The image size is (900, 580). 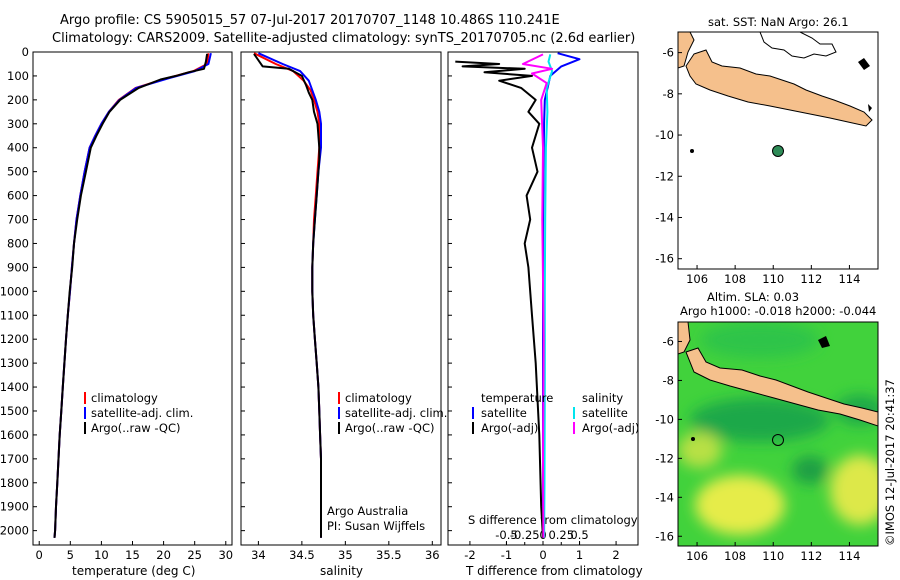 I want to click on x-tick-label: 25, so click(x=194, y=555).